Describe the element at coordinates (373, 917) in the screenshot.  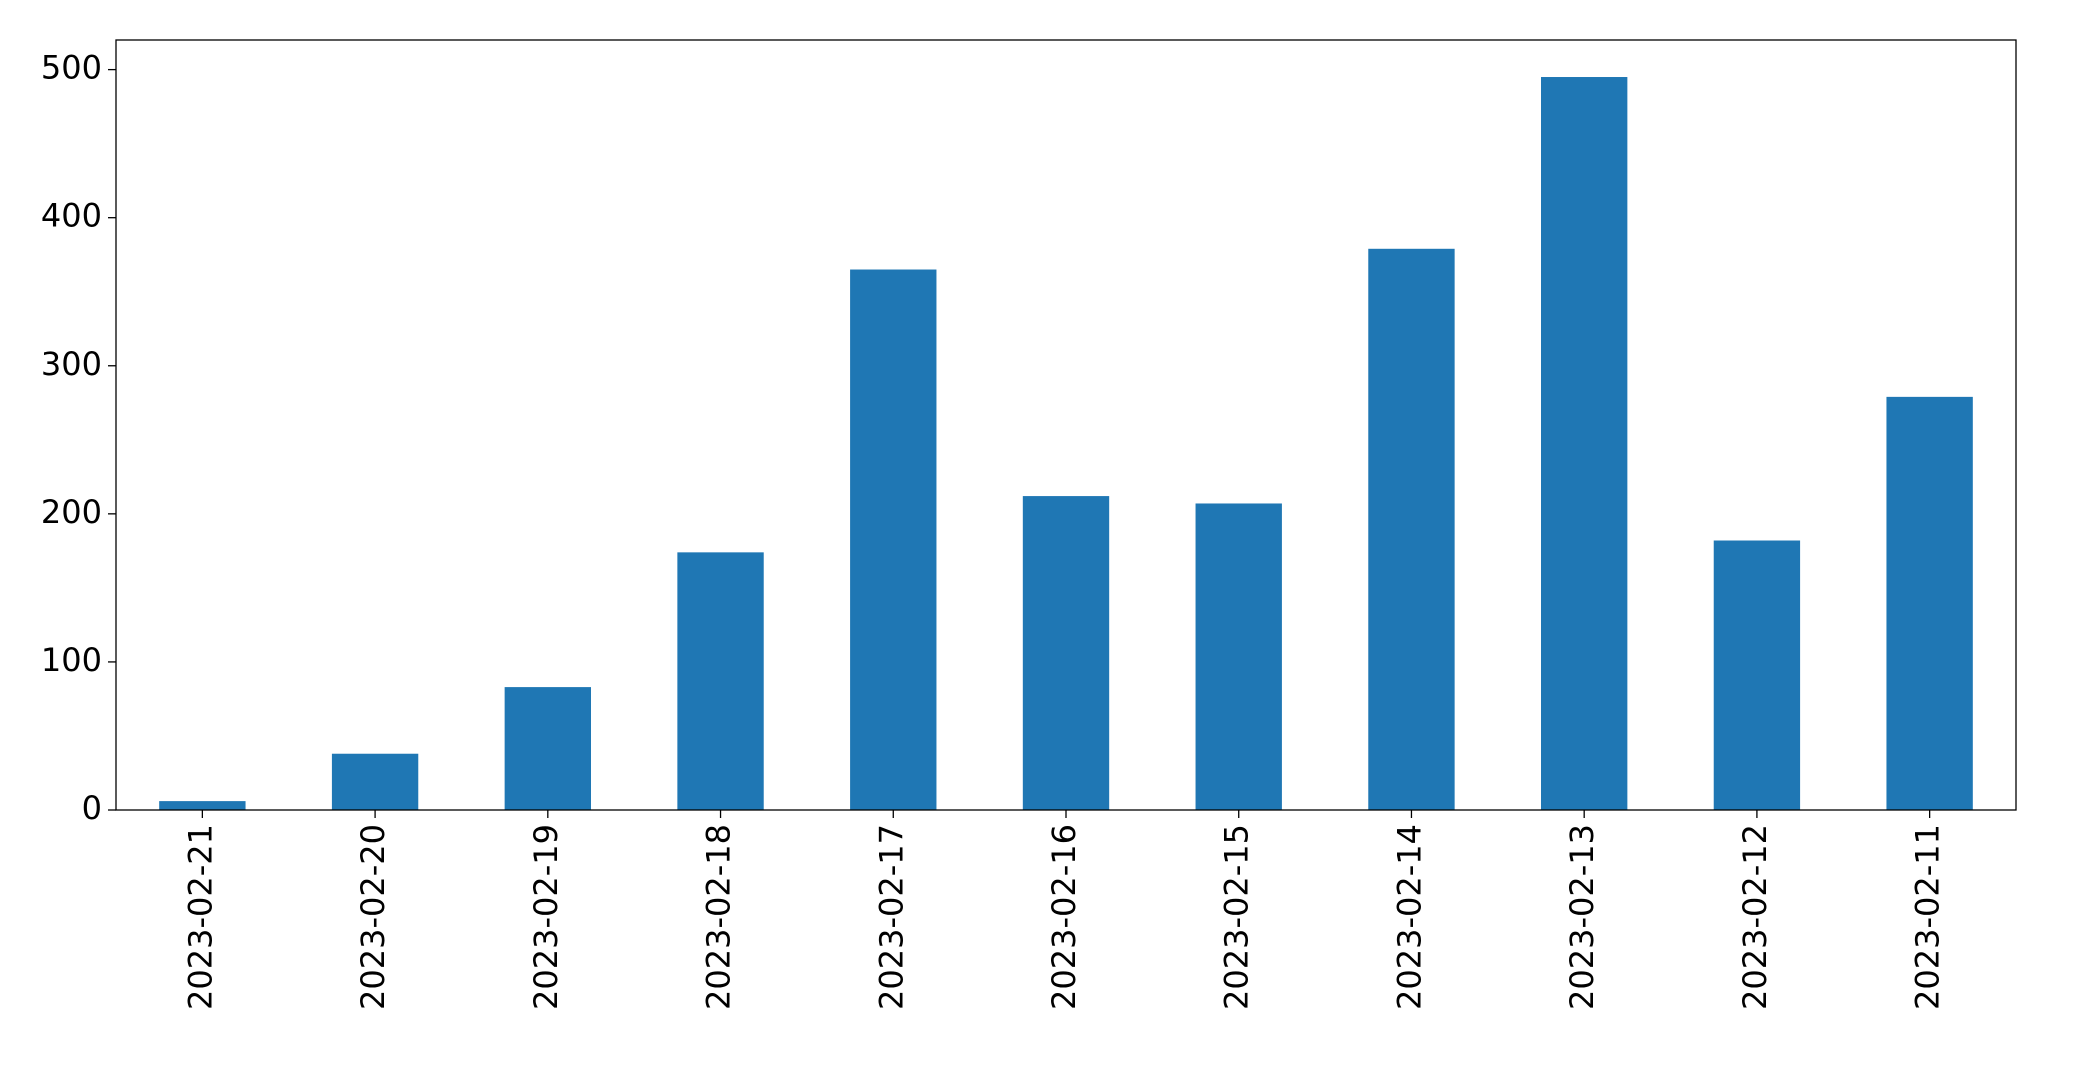
I see `x-tick-label: 2023-02-20` at that location.